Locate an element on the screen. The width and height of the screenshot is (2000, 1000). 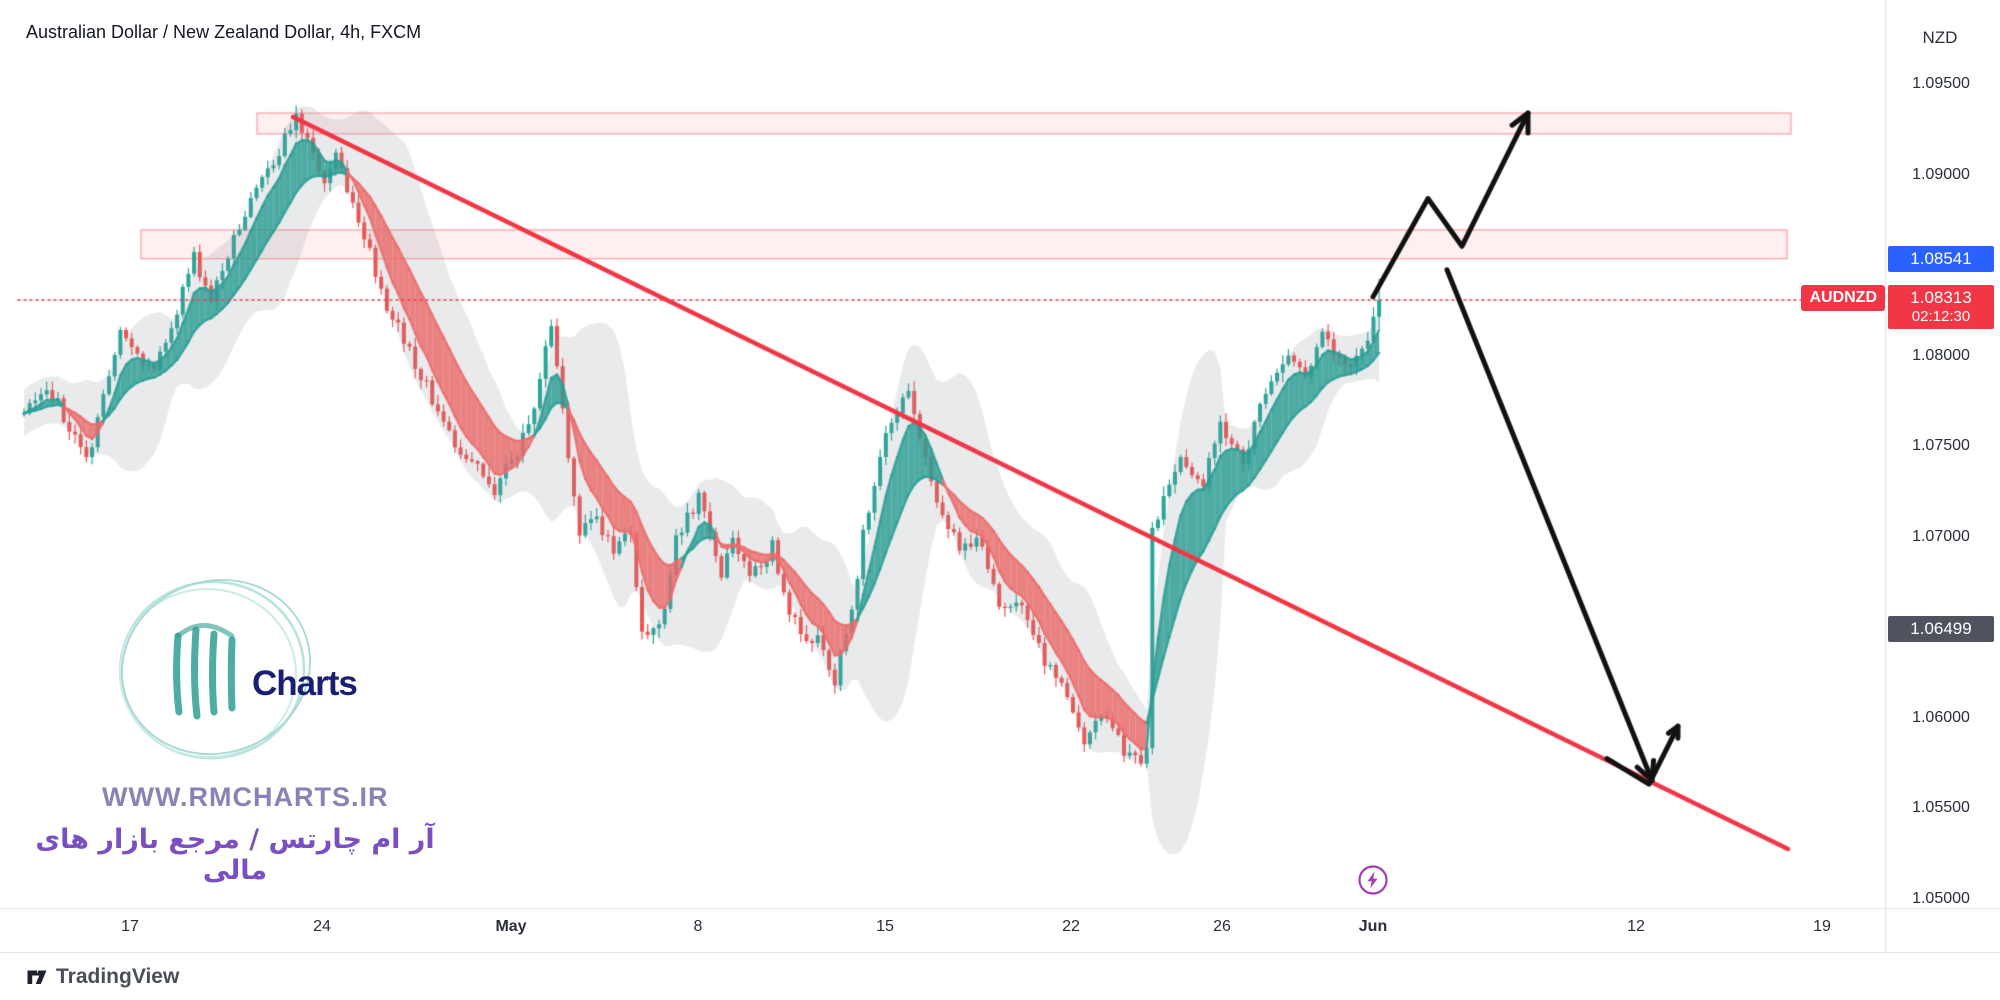
tradingview-logo is located at coordinates (37, 977).